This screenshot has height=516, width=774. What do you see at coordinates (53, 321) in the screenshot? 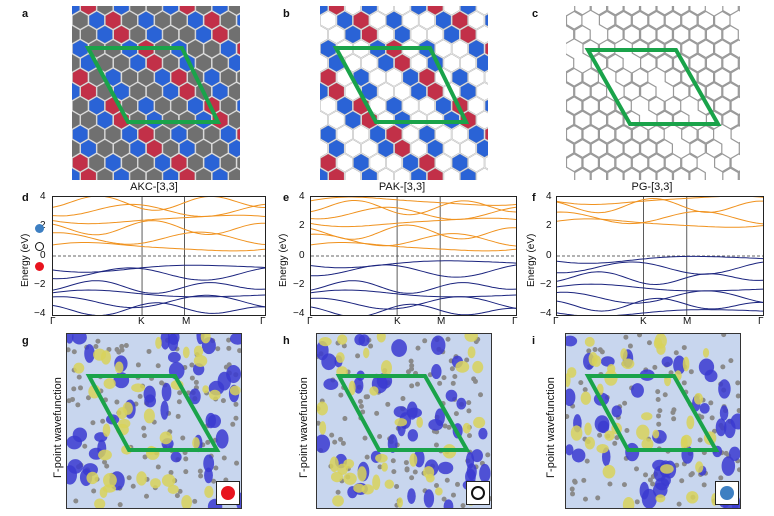
I see `kpoint-d-gamma1: Γ` at bounding box center [53, 321].